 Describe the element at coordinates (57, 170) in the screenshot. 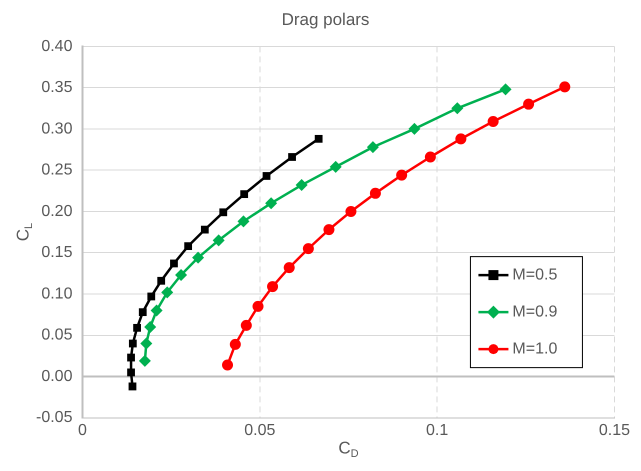

I see `y-tick-label: 0.25` at that location.